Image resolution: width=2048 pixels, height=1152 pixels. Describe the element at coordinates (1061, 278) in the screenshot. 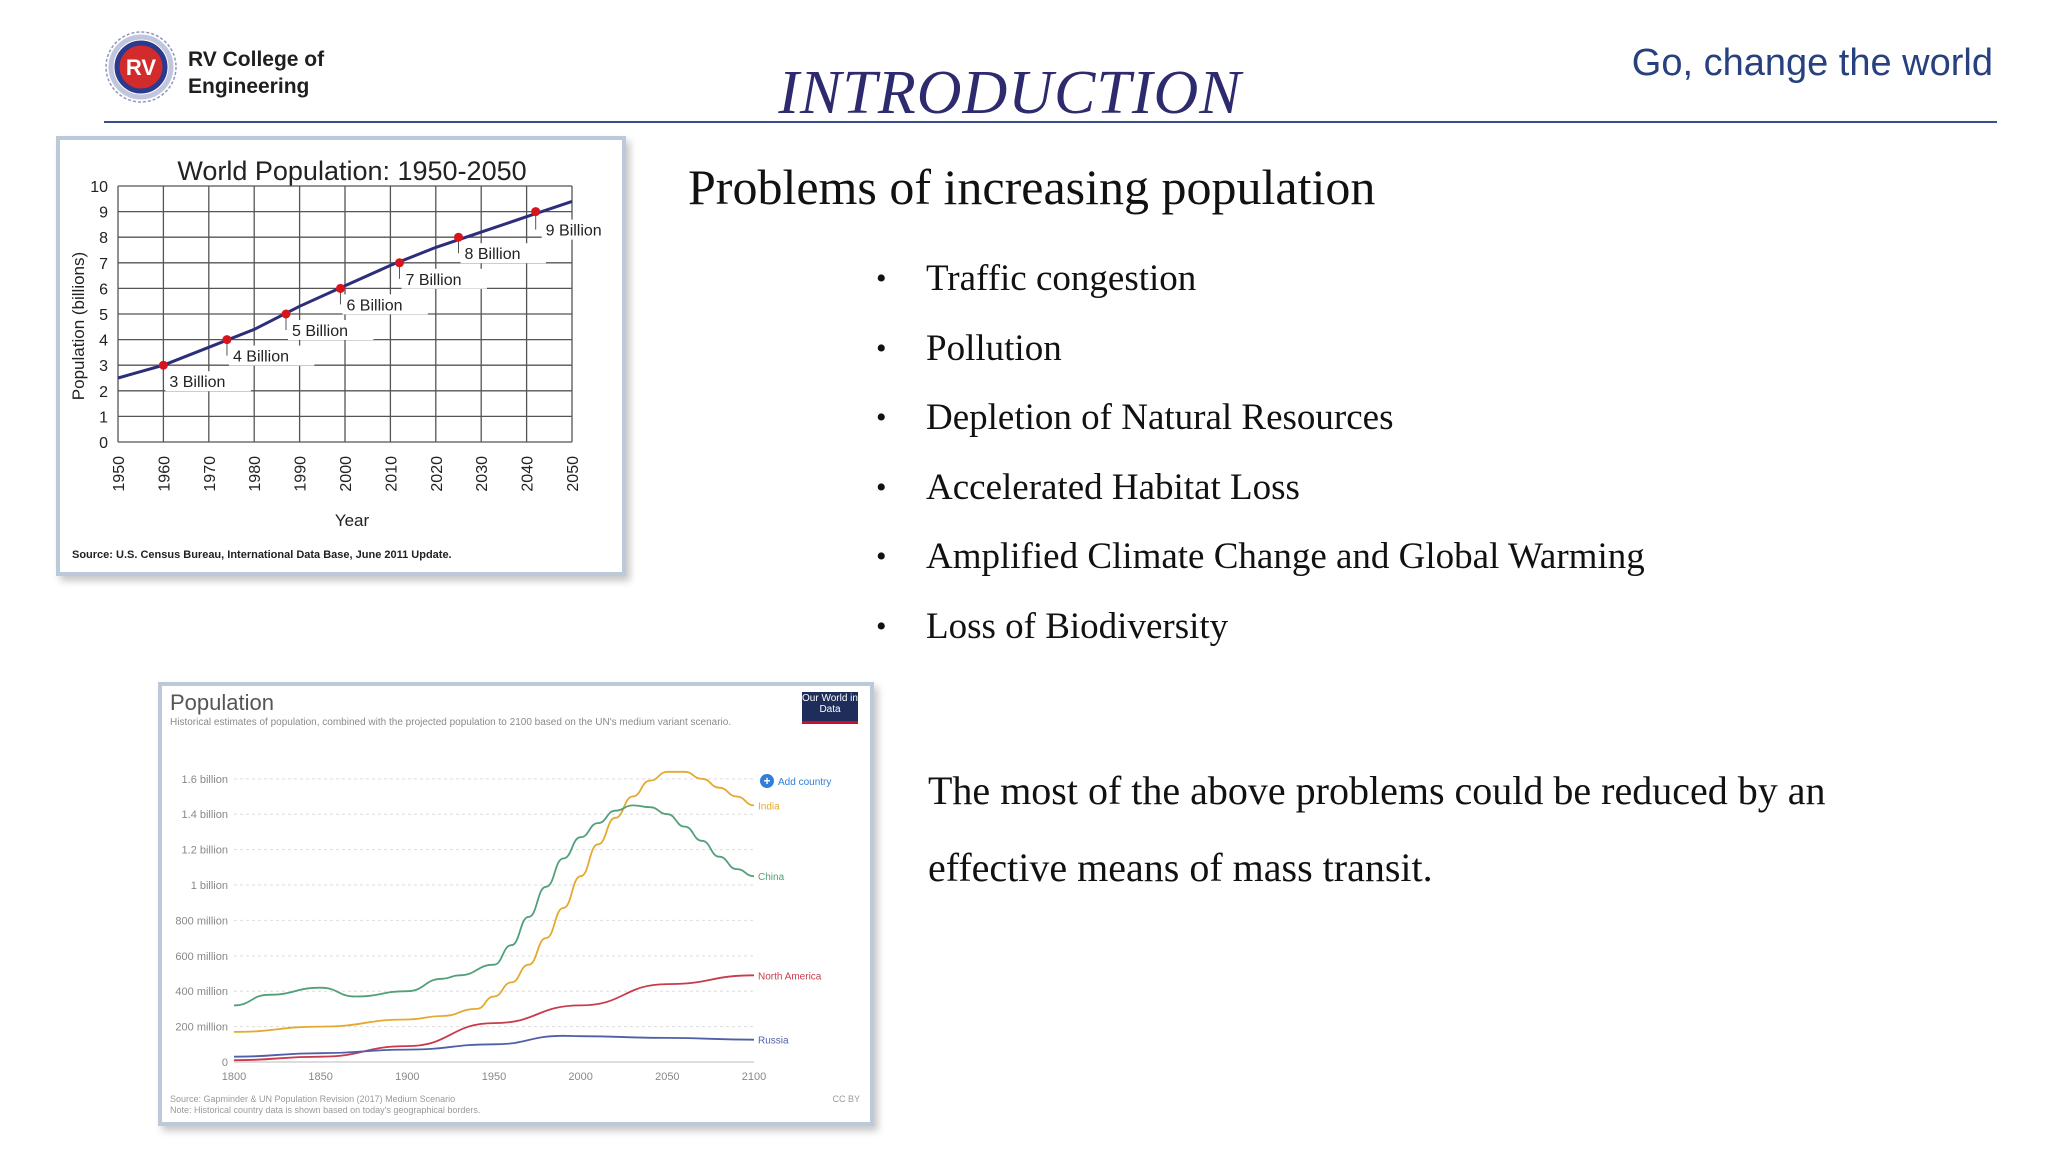

I see `problem-item-text: Traffic congestion` at that location.